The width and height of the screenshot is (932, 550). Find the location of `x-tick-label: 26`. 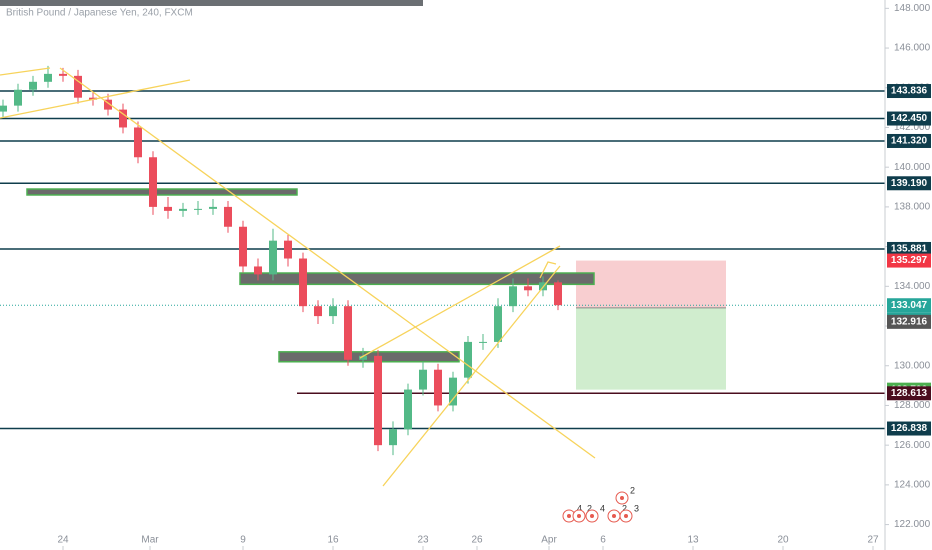

x-tick-label: 26 is located at coordinates (477, 540).